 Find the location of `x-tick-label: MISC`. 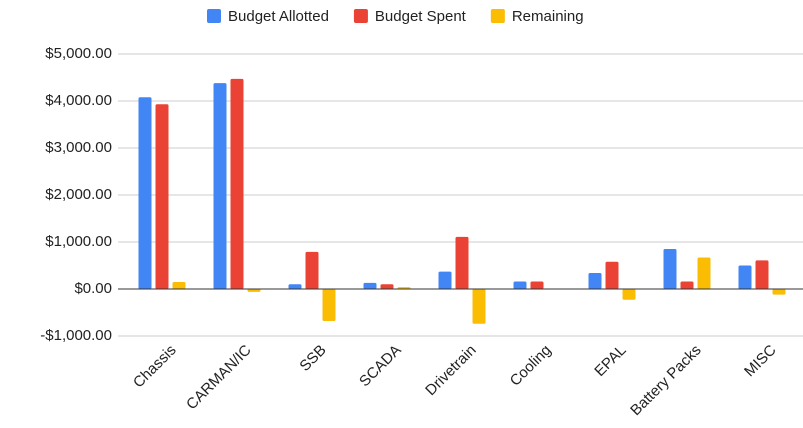

x-tick-label: MISC is located at coordinates (760, 360).